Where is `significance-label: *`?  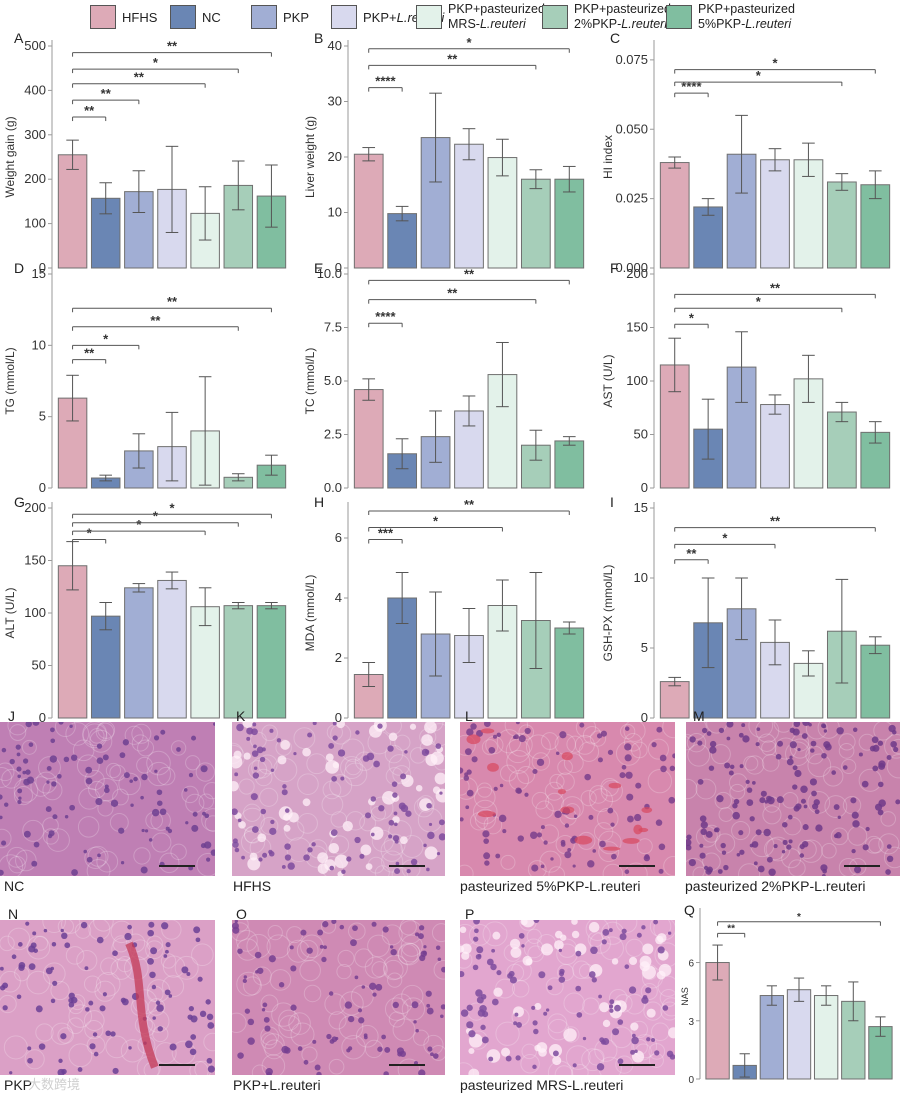 significance-label: * is located at coordinates (156, 516).